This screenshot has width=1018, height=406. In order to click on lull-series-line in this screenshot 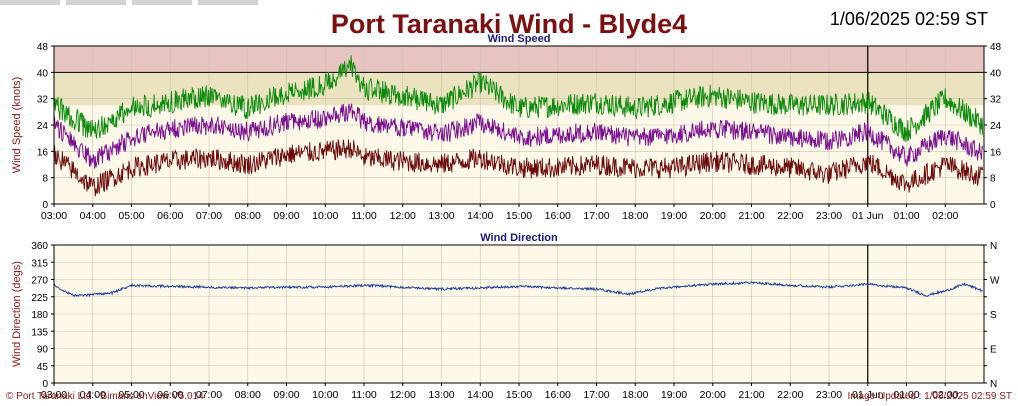, I will do `click(518, 168)`.